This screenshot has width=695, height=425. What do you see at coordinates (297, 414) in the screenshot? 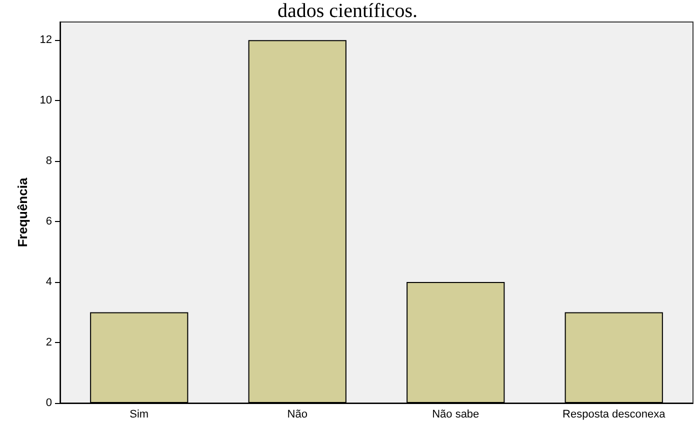
I see `x-tick-label: Não` at bounding box center [297, 414].